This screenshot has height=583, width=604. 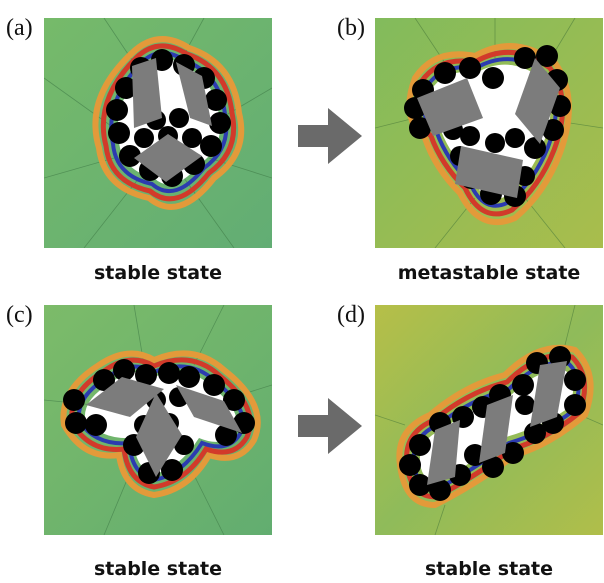 What do you see at coordinates (19, 28) in the screenshot?
I see `panel-label-a: (a)` at bounding box center [19, 28].